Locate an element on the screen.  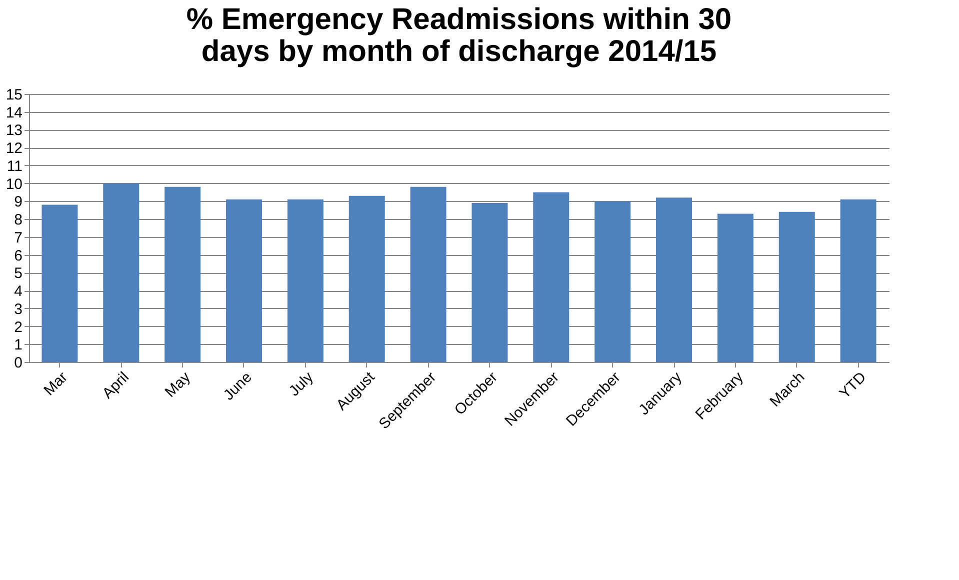
x-tick-label: YTD is located at coordinates (853, 385).